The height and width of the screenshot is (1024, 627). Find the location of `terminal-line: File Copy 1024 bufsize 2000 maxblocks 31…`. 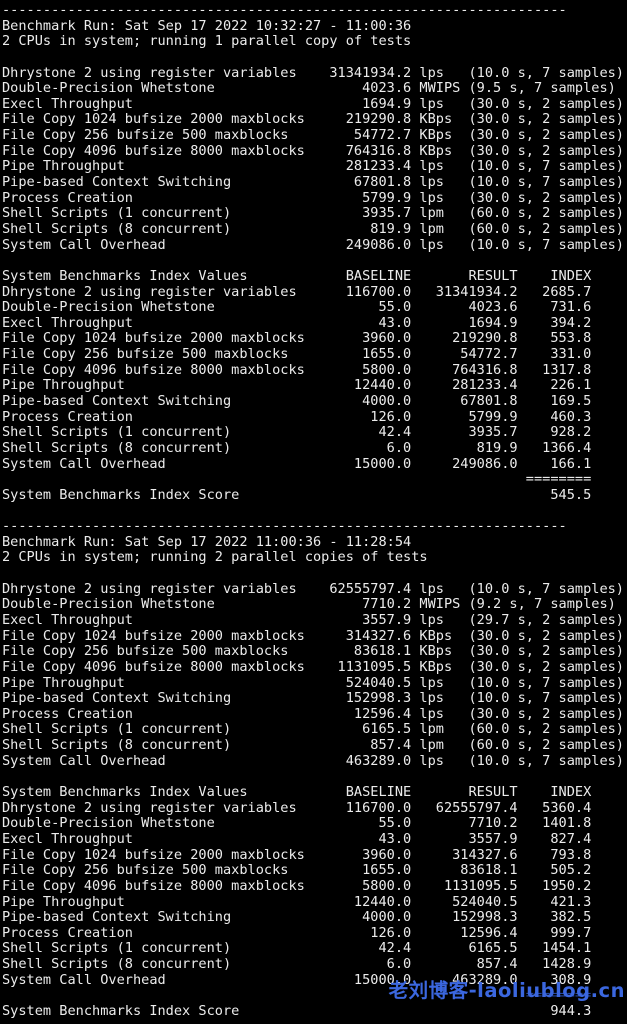

terminal-line: File Copy 1024 bufsize 2000 maxblocks 31… is located at coordinates (313, 635).